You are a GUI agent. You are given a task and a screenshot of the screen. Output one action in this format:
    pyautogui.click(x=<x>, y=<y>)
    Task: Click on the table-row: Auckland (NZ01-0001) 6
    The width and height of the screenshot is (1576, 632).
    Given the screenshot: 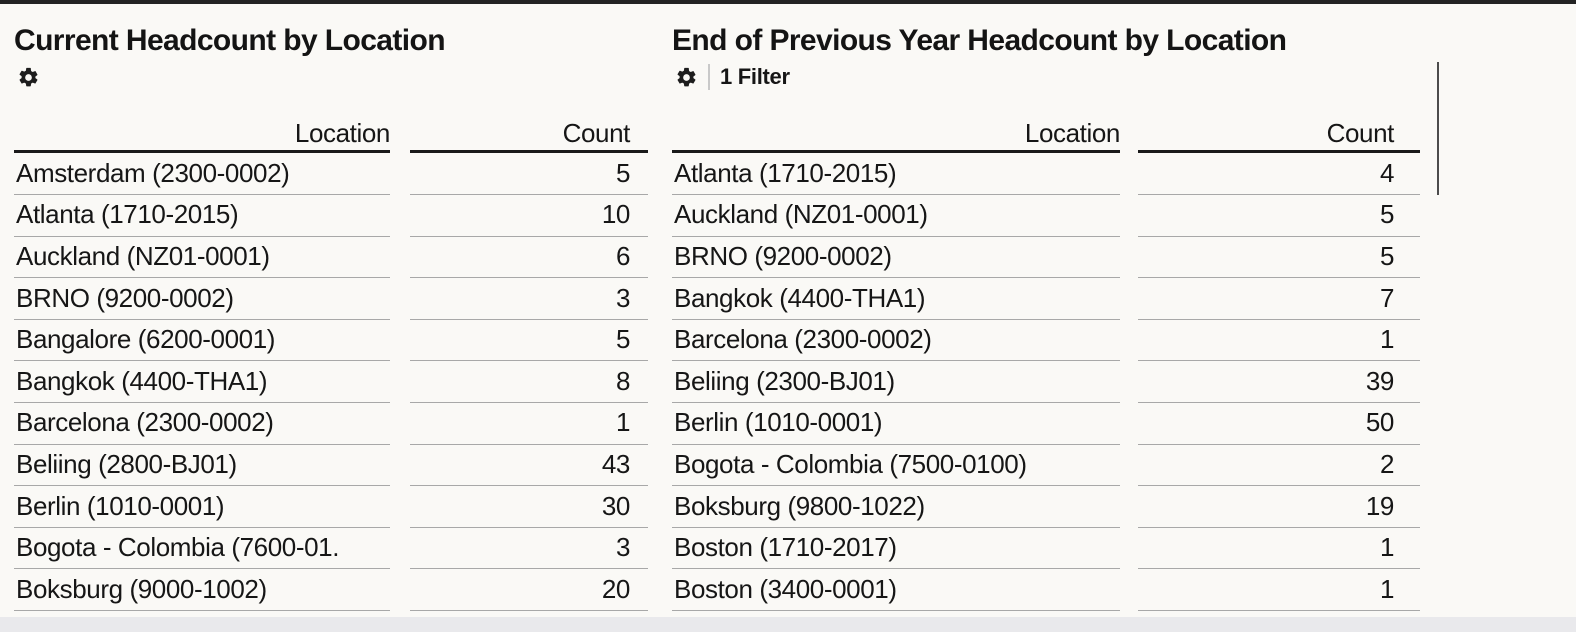 What is the action you would take?
    pyautogui.click(x=331, y=257)
    